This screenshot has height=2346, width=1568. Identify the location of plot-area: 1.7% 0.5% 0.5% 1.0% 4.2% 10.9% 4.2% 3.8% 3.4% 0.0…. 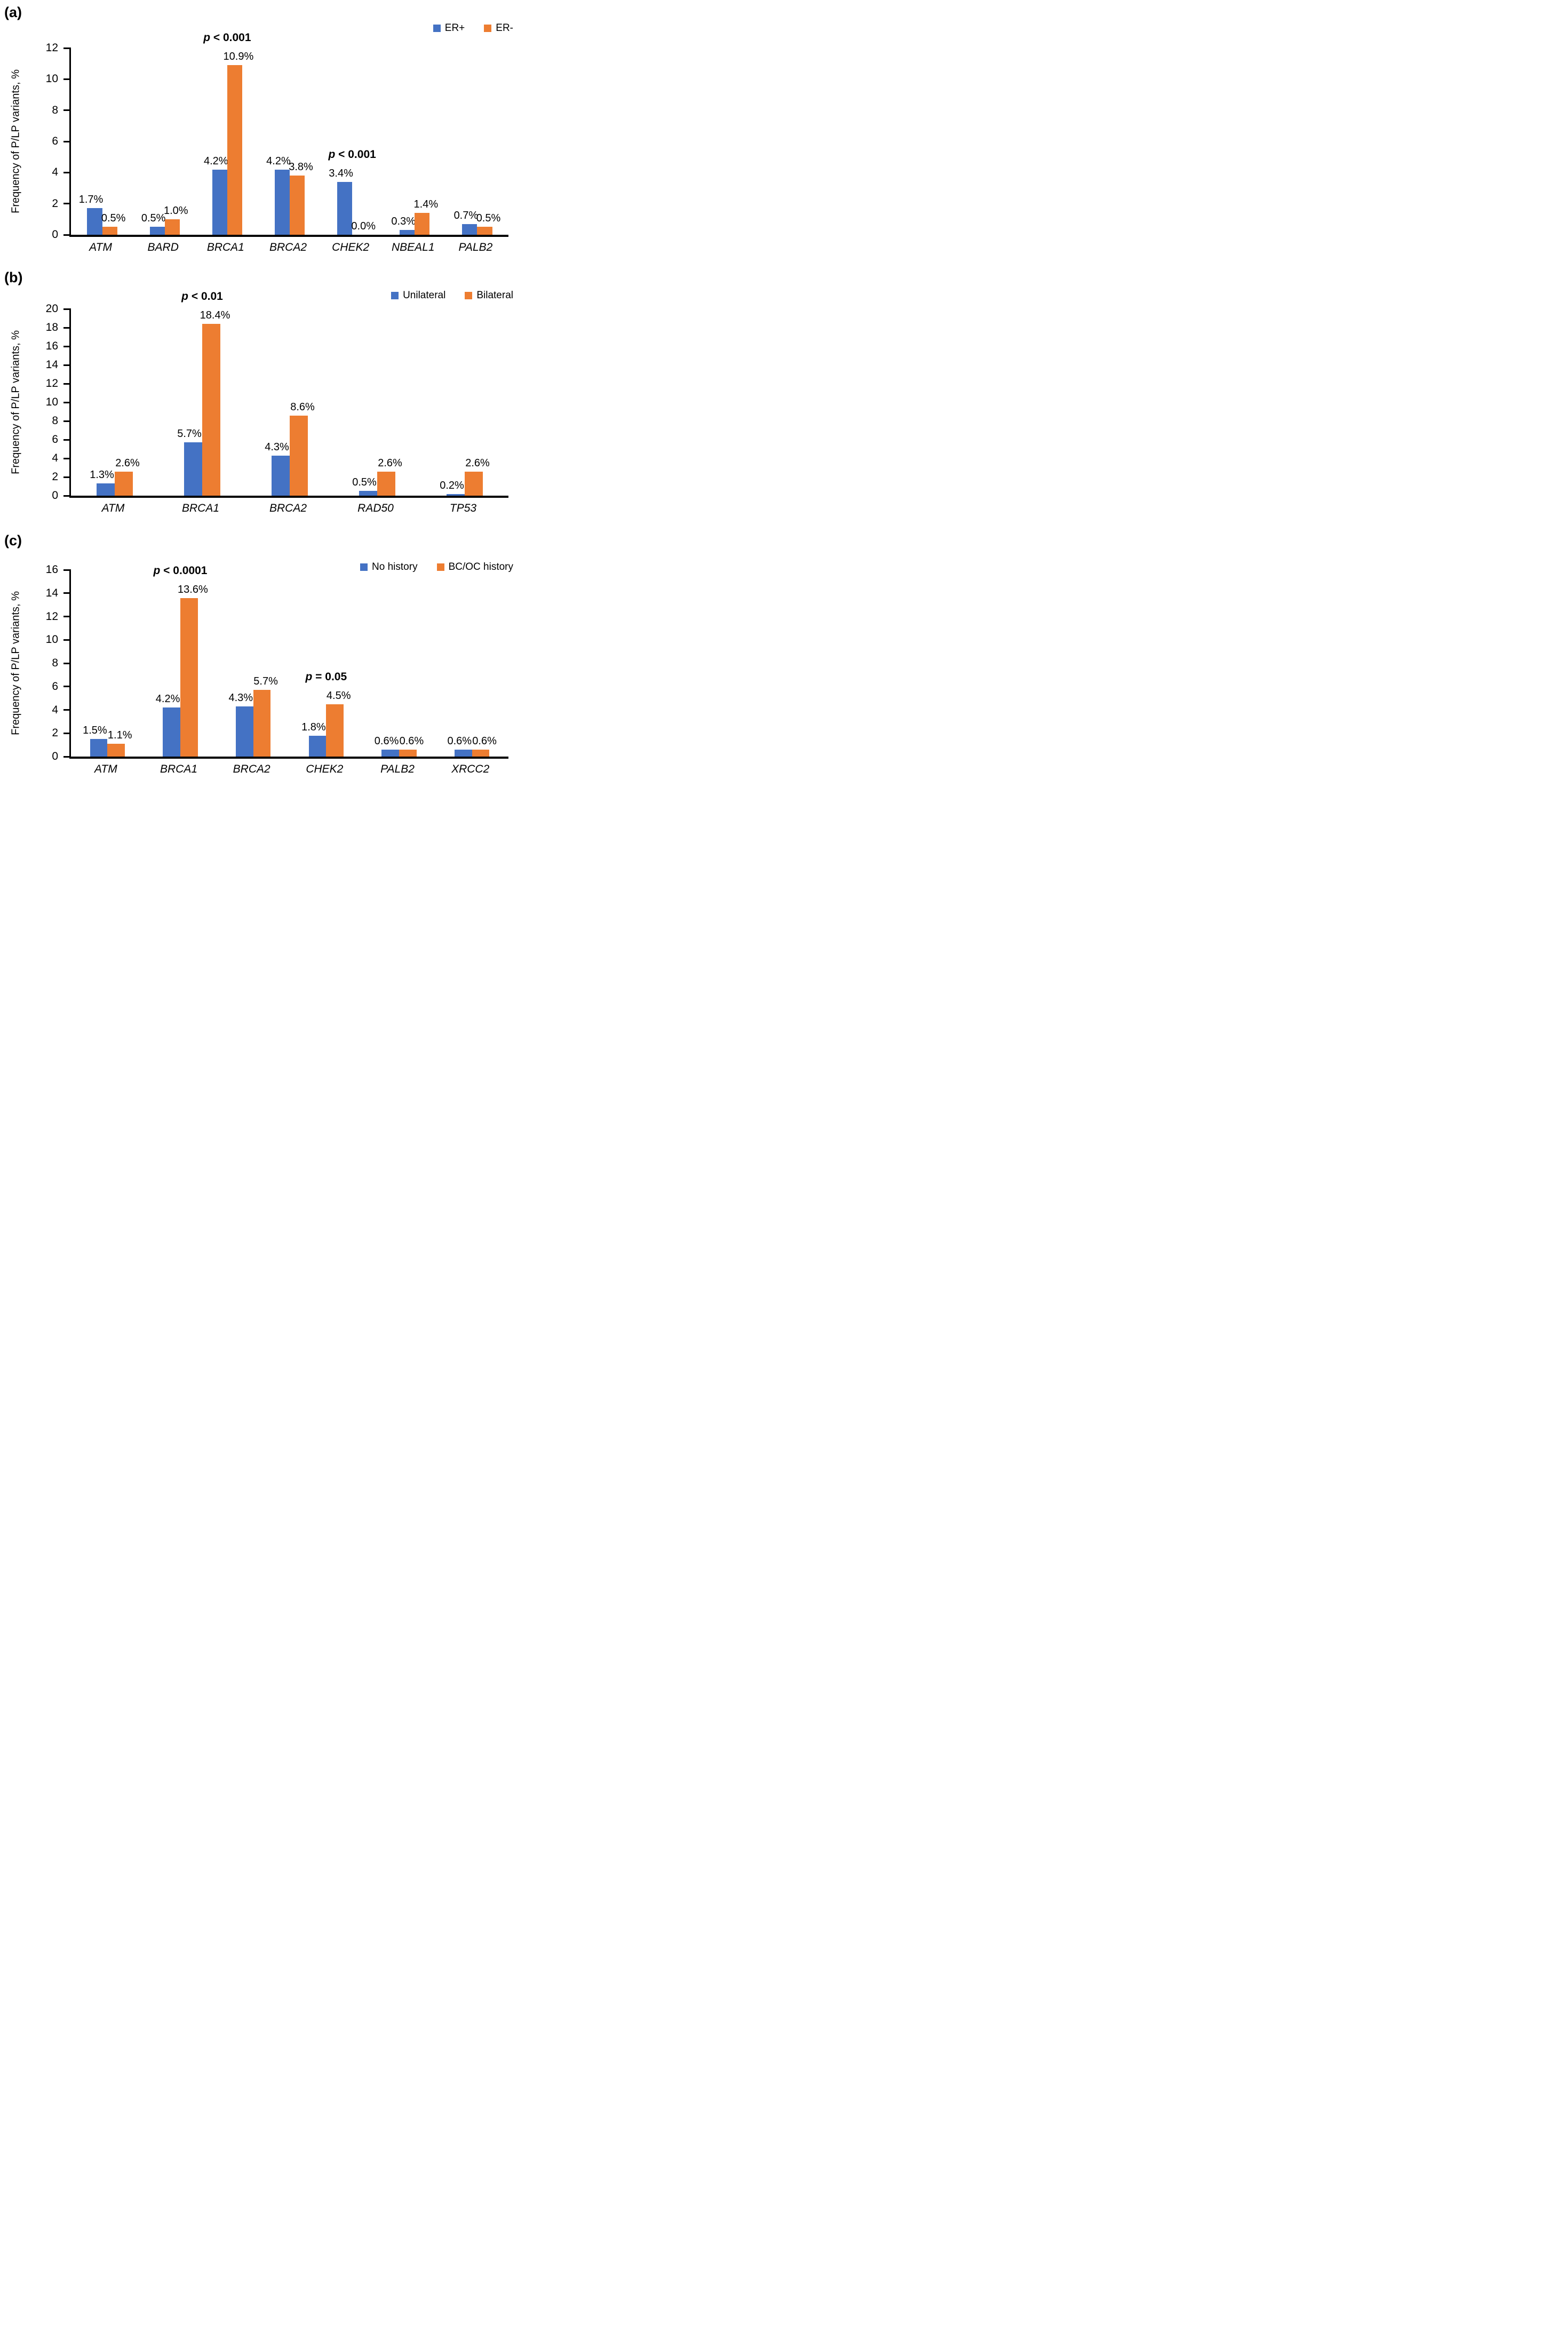
(285, 134).